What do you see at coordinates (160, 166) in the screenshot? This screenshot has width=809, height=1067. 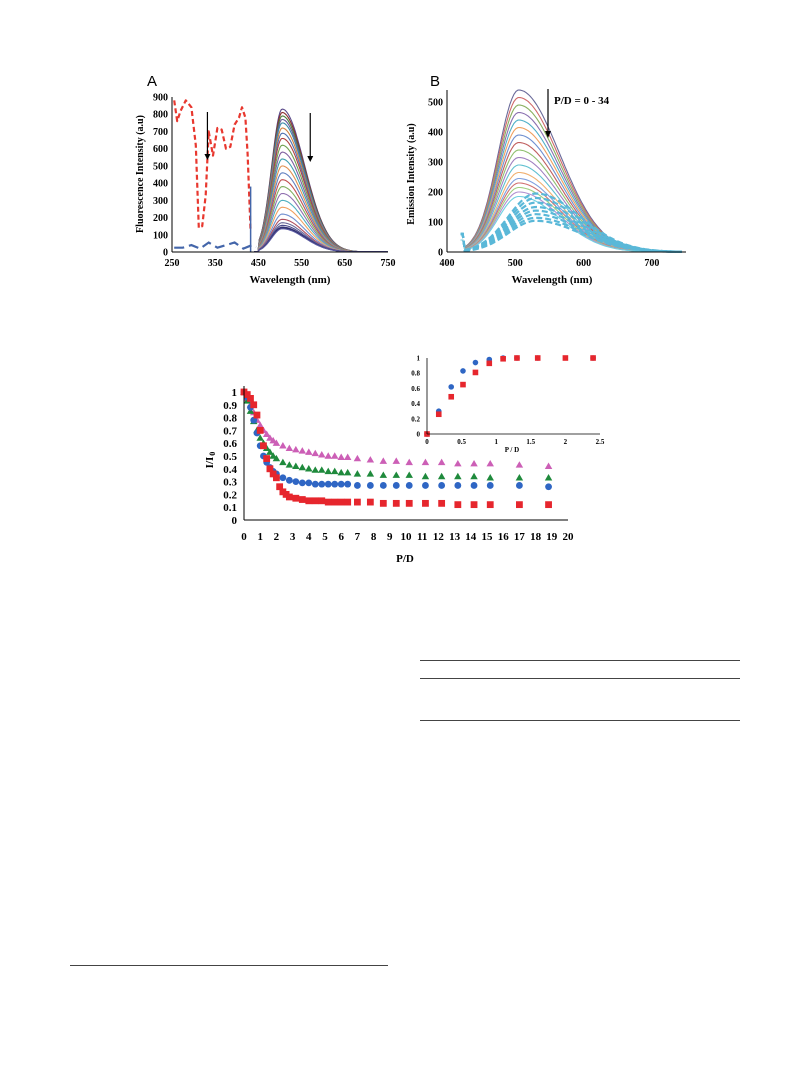 I see `panel-a-ytick-label: 500` at bounding box center [160, 166].